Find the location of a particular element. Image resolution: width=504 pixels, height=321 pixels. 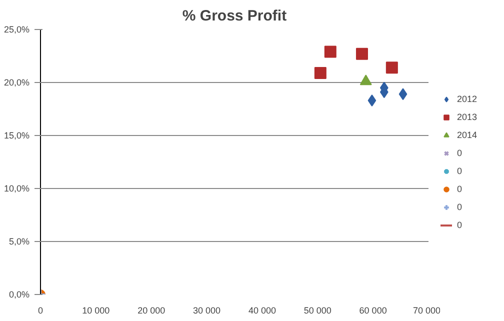

x-tick-label: 0 is located at coordinates (41, 311).